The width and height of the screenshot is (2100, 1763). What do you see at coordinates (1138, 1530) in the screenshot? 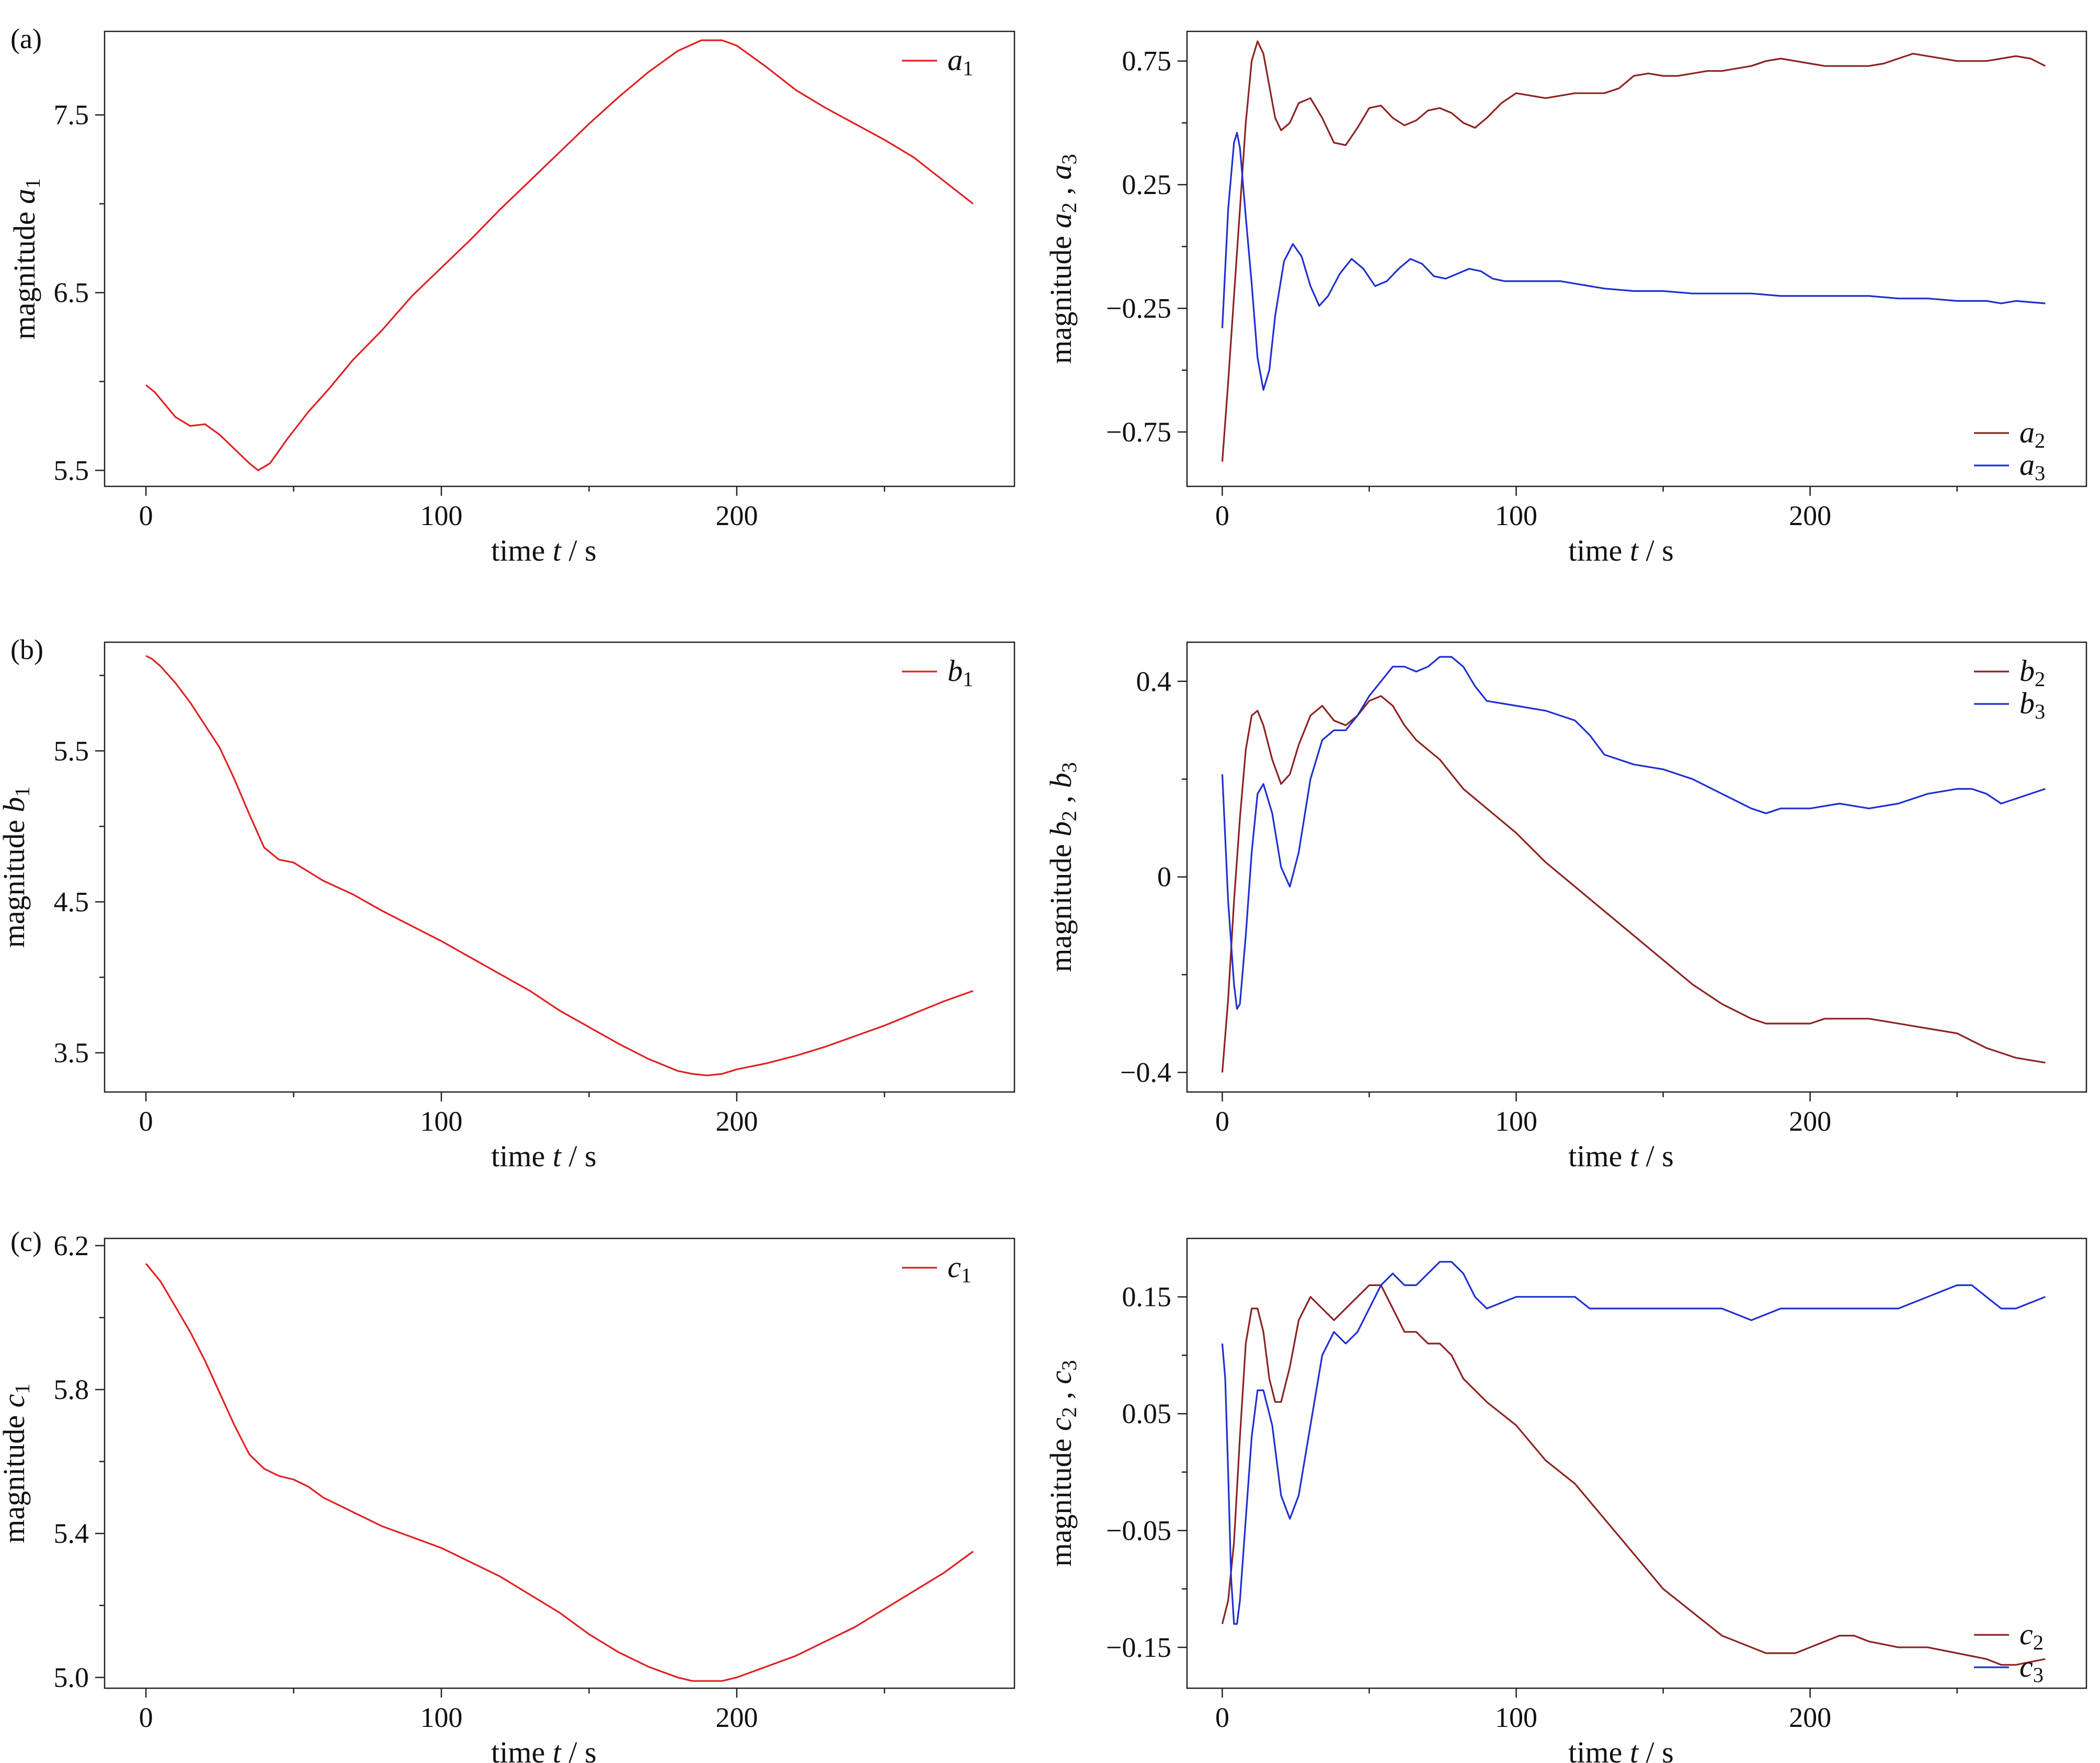
I see `y-tick-label: −0.05` at bounding box center [1138, 1530].